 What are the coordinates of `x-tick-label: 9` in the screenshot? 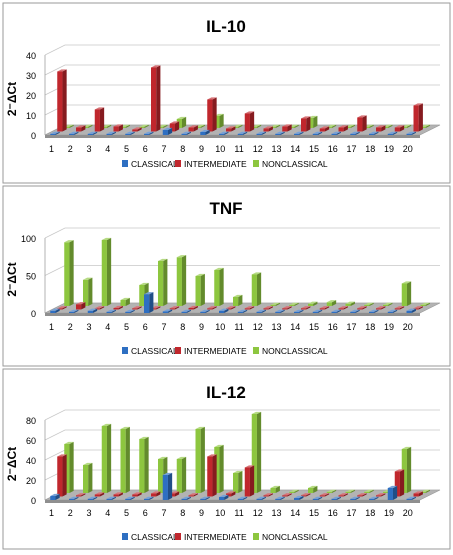 It's located at (201, 327).